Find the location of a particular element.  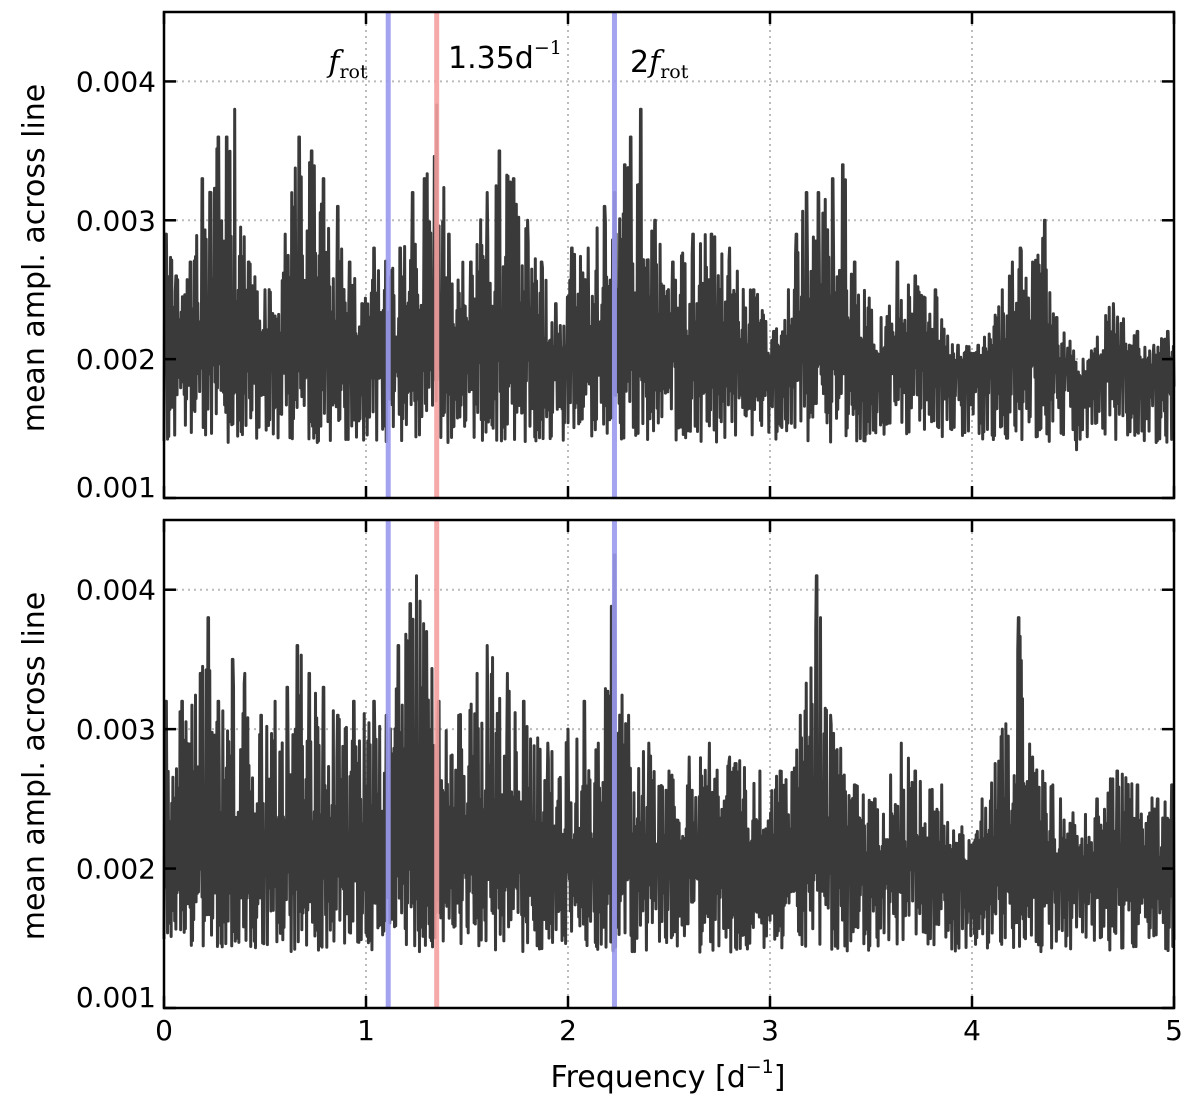

frot-annotation: frot is located at coordinates (347, 64).